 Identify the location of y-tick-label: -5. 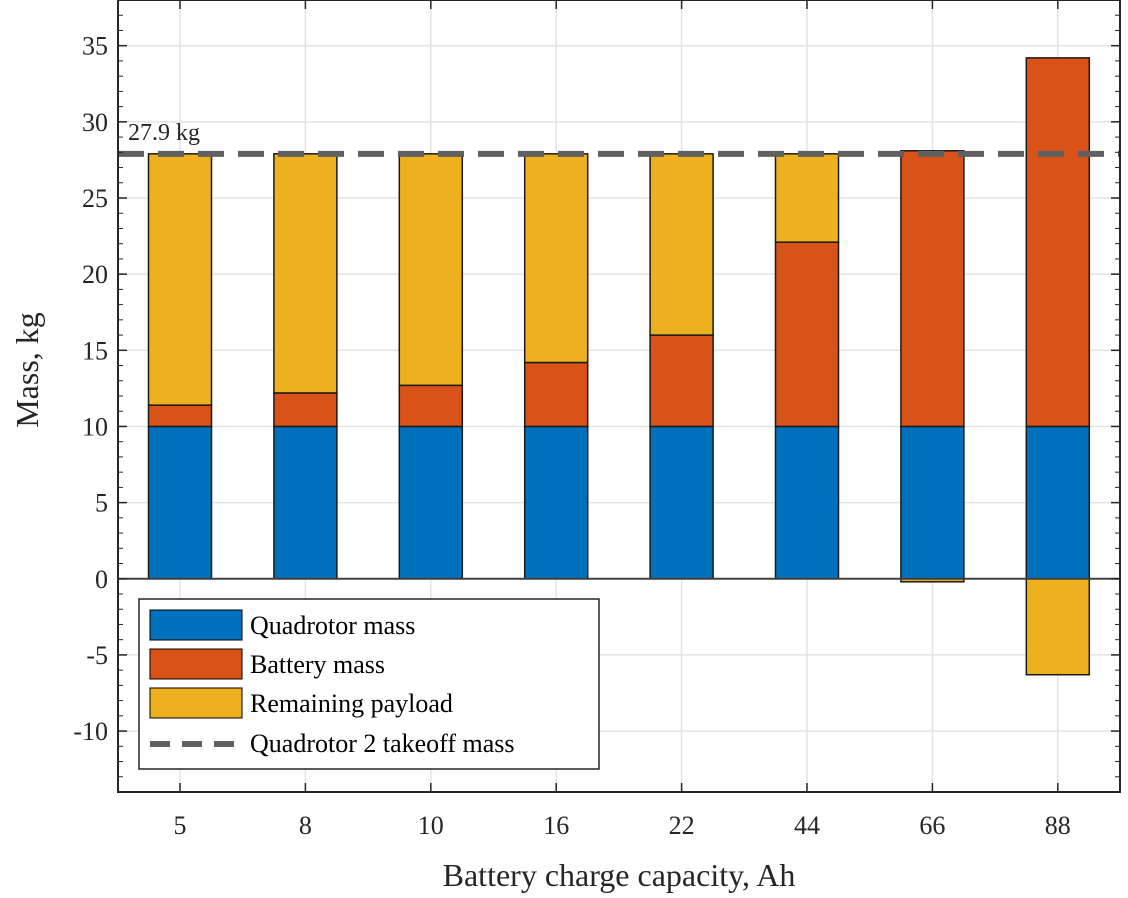
(97, 655).